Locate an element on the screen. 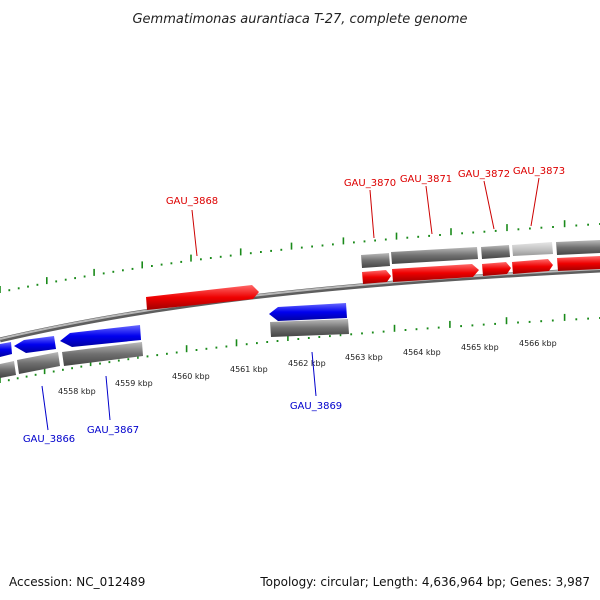  gene-label-forward: GAU_3871 is located at coordinates (426, 179).